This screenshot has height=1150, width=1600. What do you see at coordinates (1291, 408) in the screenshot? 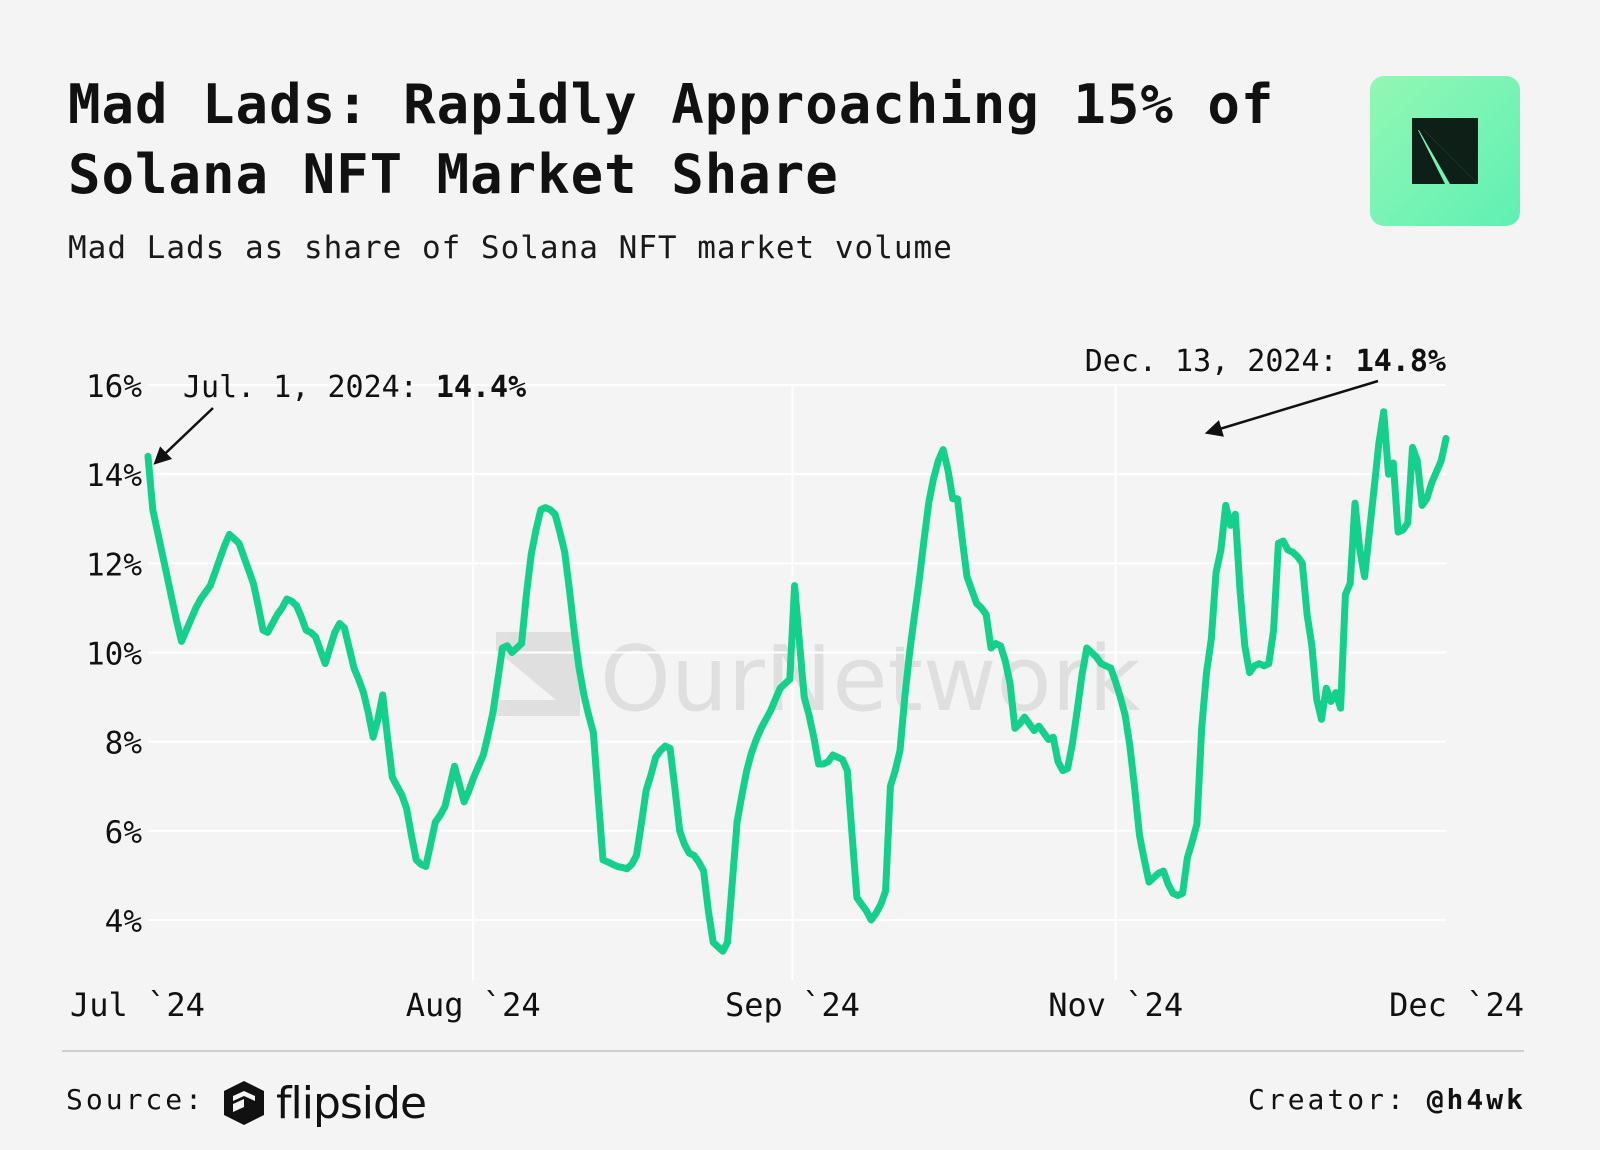
I see `annotation-arrow-end` at bounding box center [1291, 408].